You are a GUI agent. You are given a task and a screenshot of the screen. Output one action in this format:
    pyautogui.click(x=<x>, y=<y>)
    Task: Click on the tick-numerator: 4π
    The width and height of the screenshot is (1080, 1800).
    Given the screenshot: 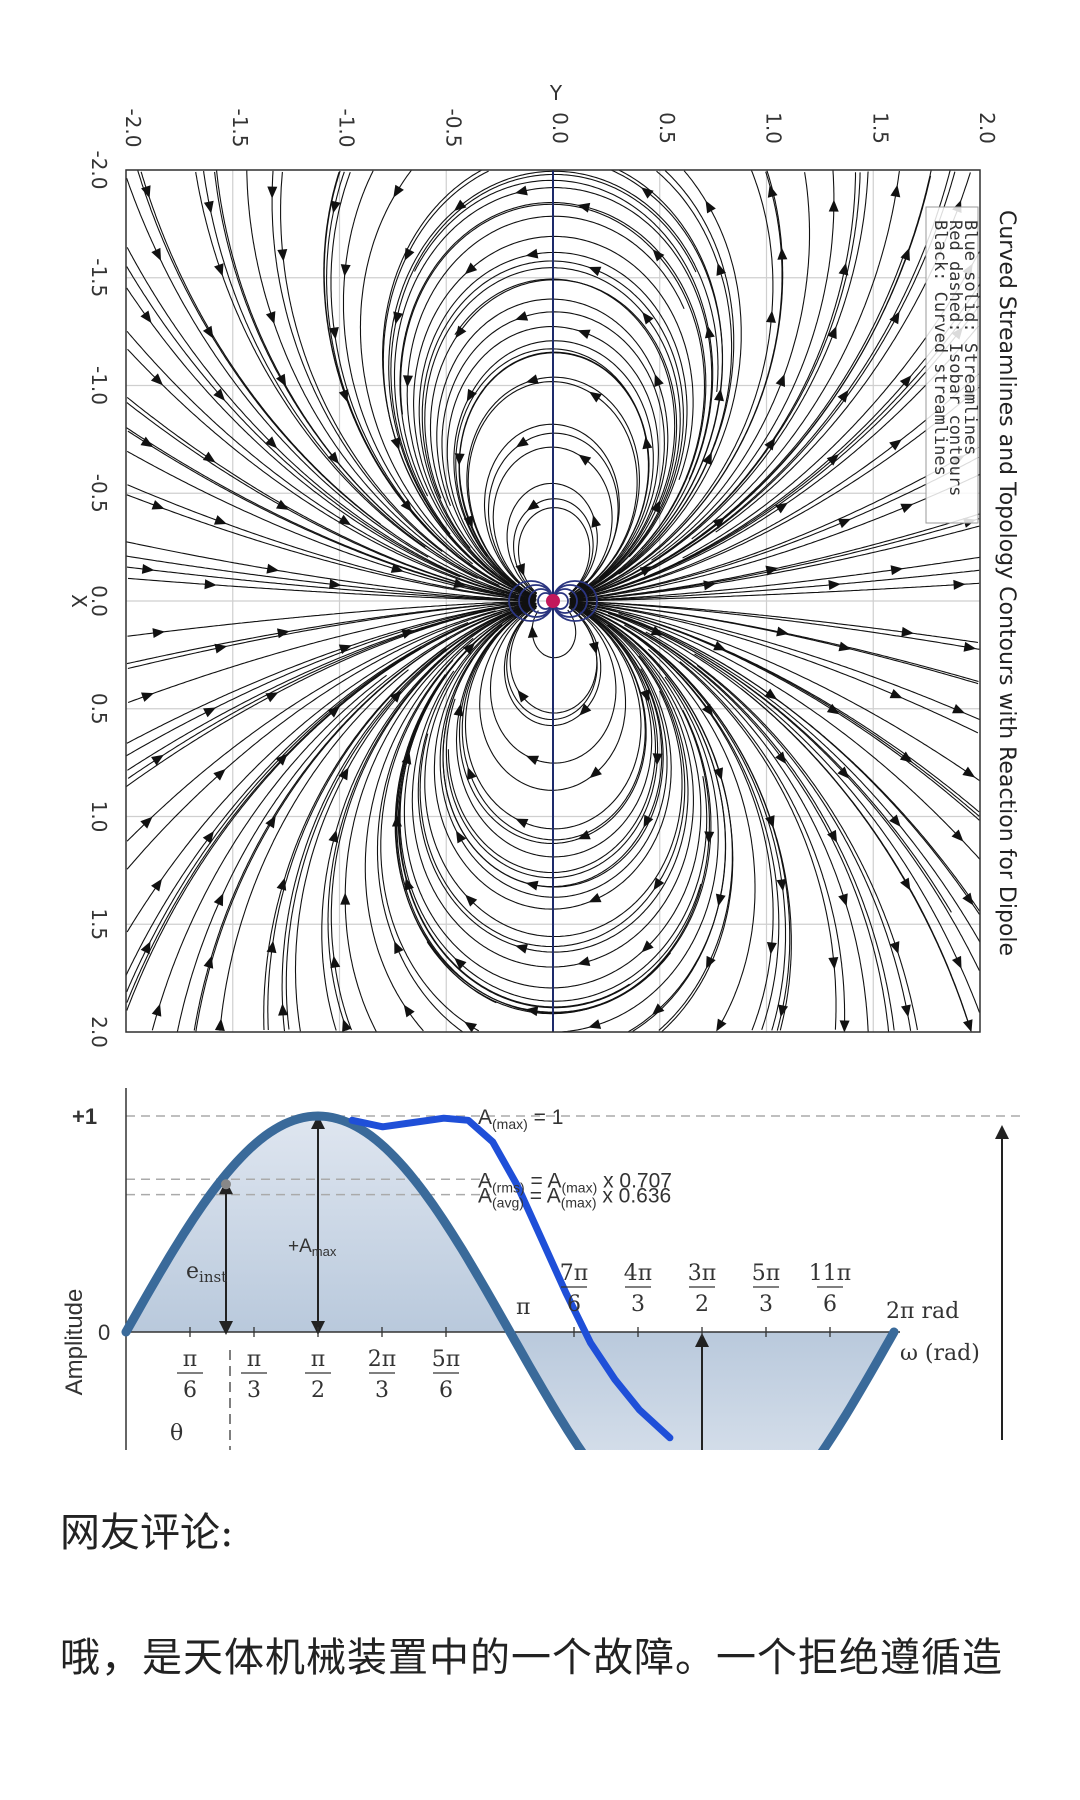 What is the action you would take?
    pyautogui.click(x=638, y=1273)
    